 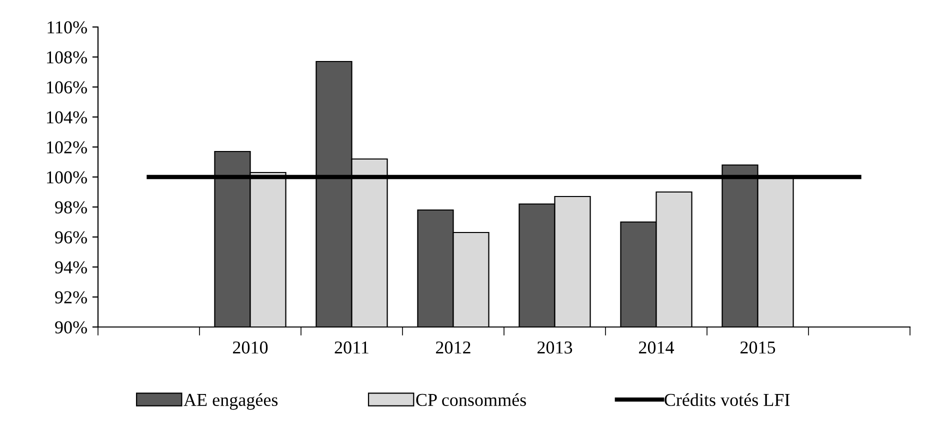 I want to click on x-tick-label: 2012, so click(x=453, y=347).